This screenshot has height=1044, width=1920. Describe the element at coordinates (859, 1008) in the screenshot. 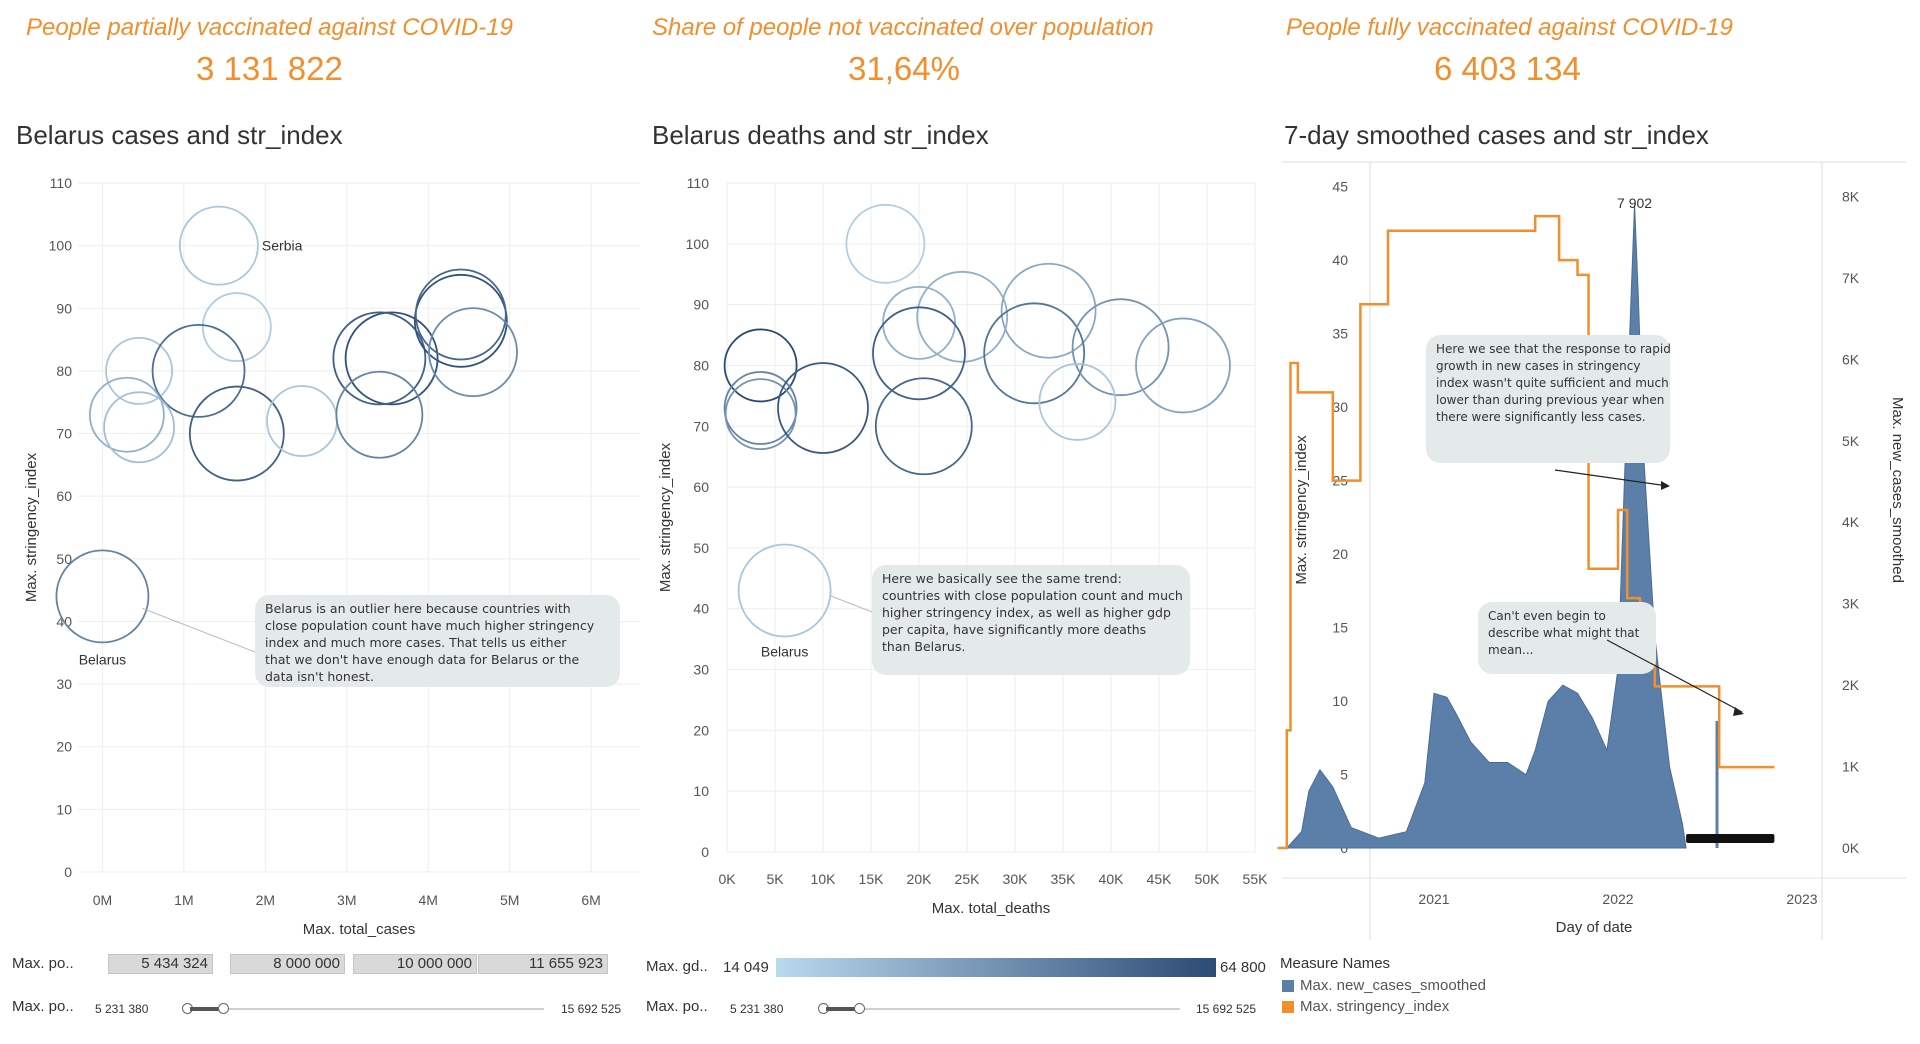

I see `slider2-handle-max` at that location.